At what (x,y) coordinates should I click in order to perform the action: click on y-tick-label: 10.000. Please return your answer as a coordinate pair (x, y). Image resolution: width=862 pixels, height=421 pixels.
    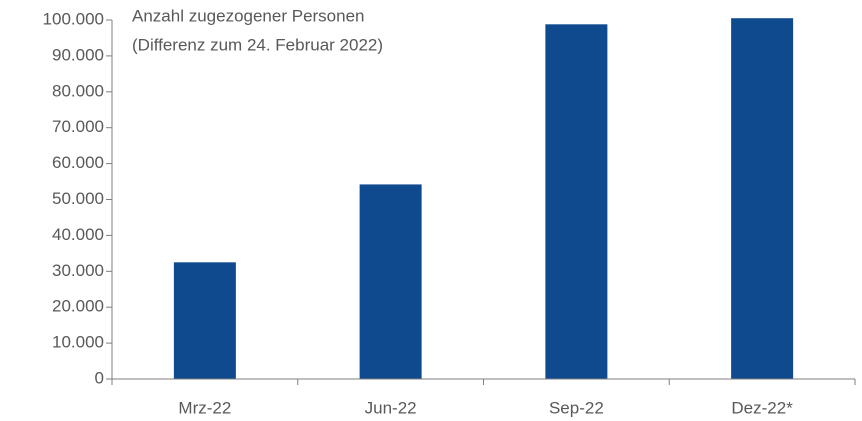
    Looking at the image, I should click on (78, 342).